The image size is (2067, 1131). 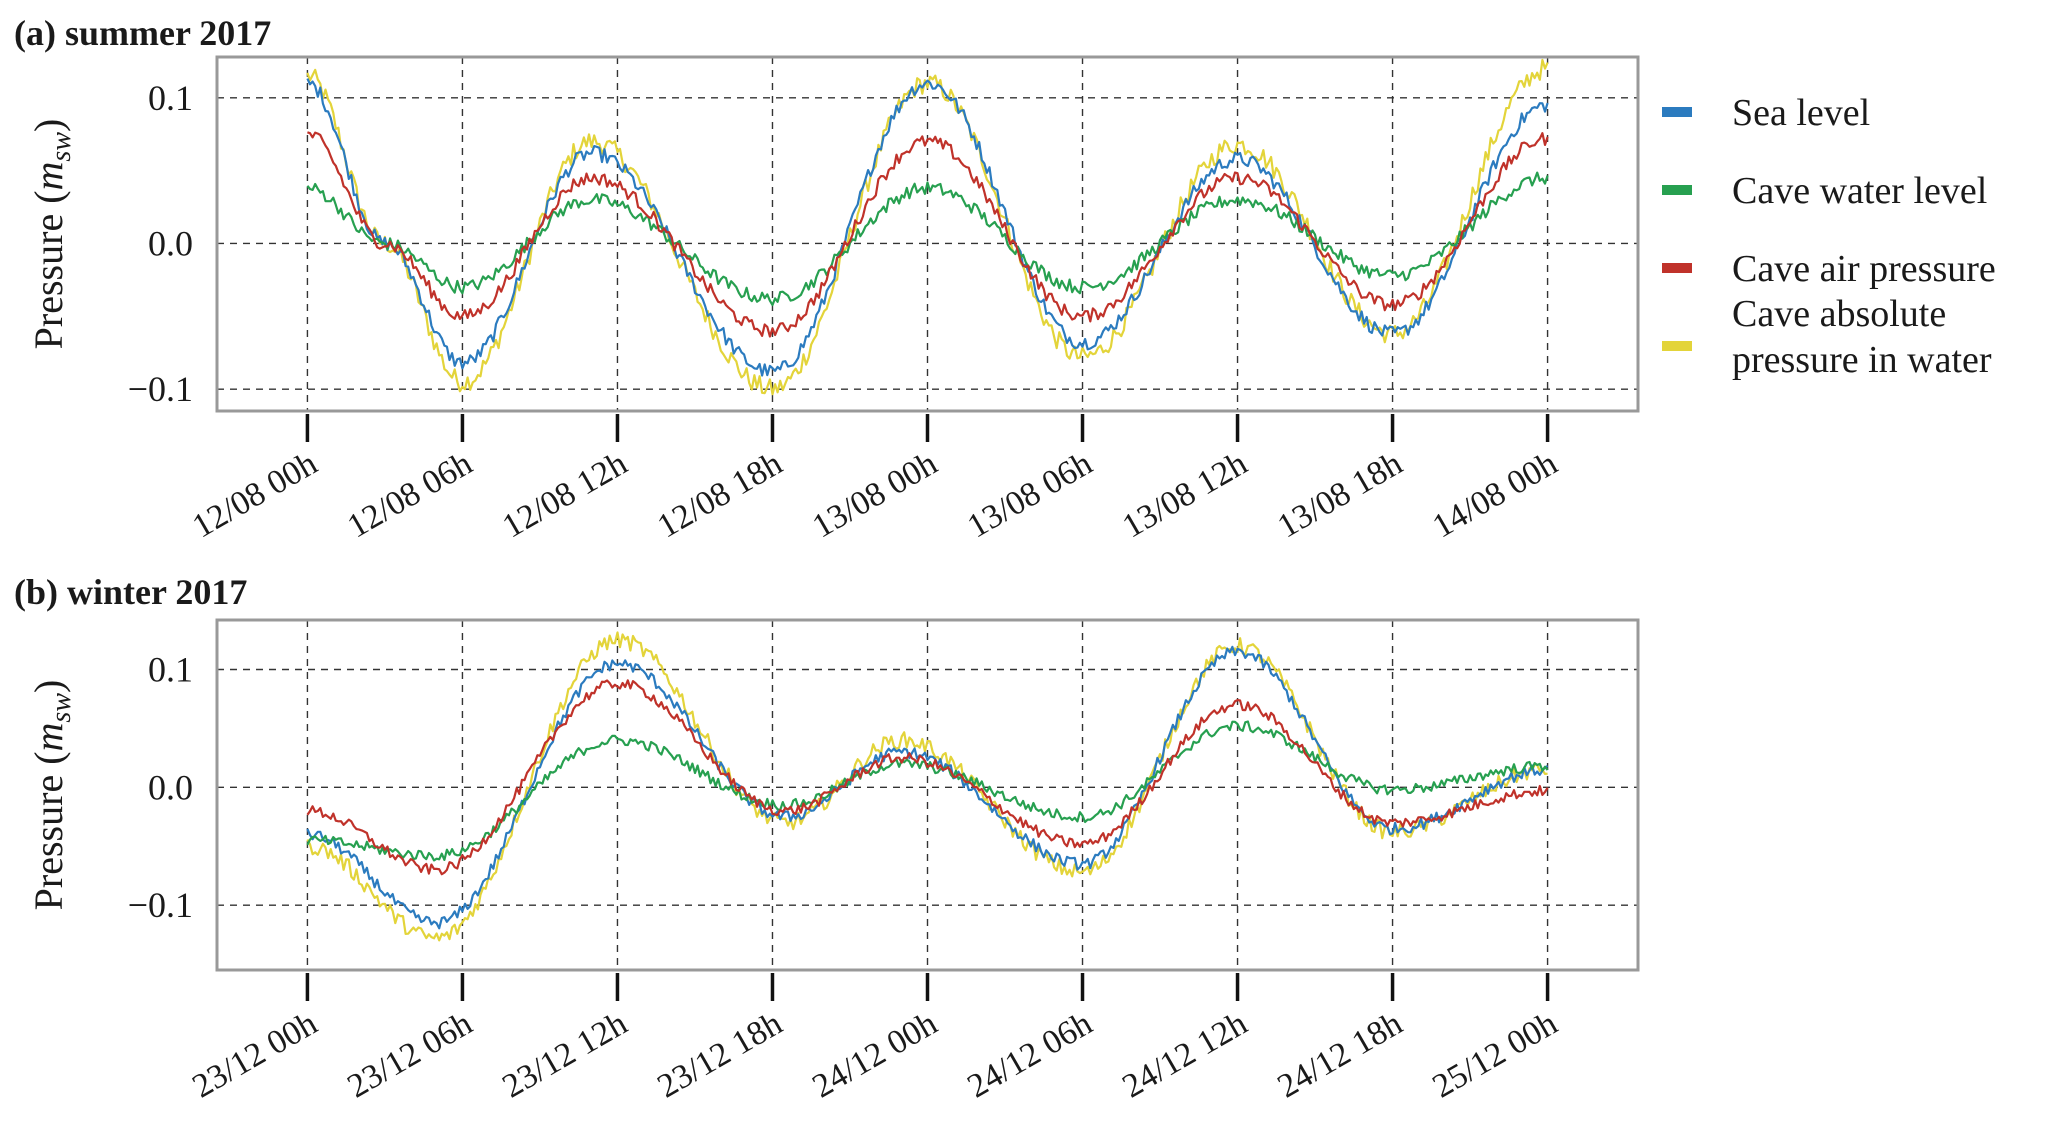 What do you see at coordinates (1184, 1055) in the screenshot?
I see `x-tick-label: 24/12 12h` at bounding box center [1184, 1055].